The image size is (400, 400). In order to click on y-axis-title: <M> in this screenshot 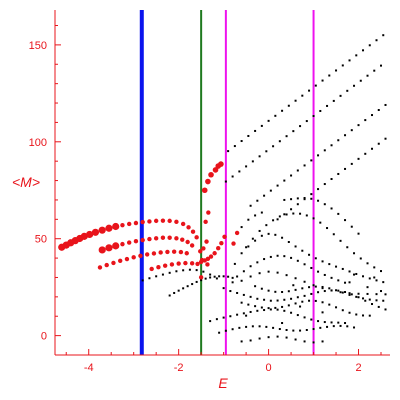, I will do `click(26, 182)`.